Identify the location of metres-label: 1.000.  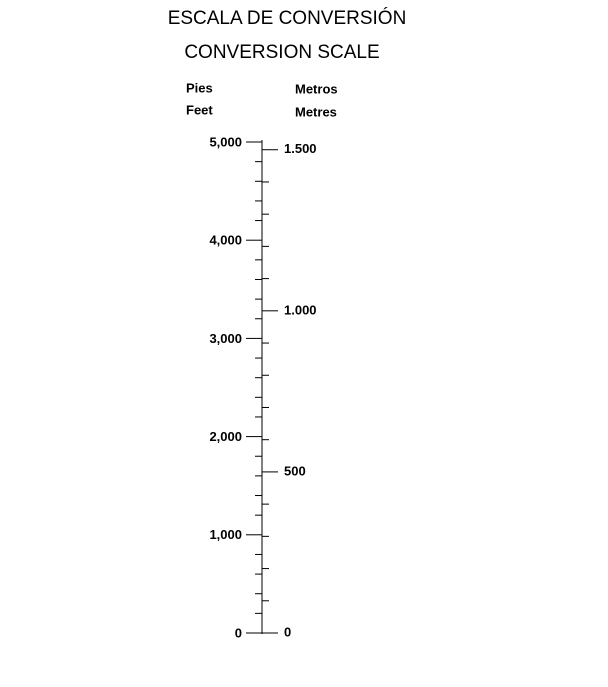
(300, 309).